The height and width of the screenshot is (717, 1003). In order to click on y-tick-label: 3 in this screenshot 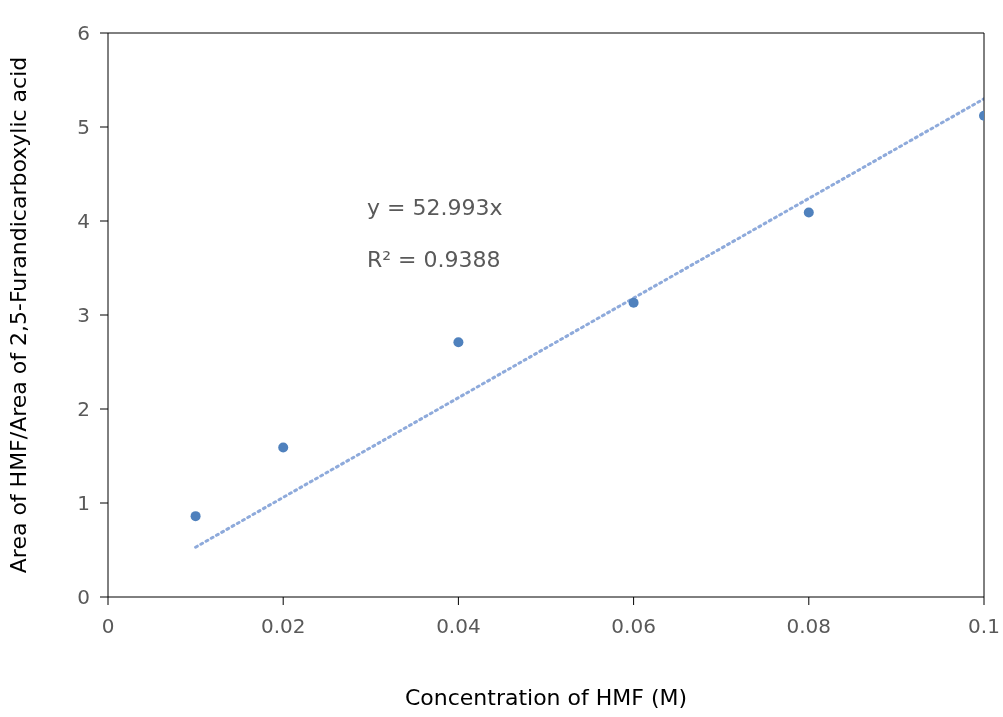, I will do `click(83, 315)`.